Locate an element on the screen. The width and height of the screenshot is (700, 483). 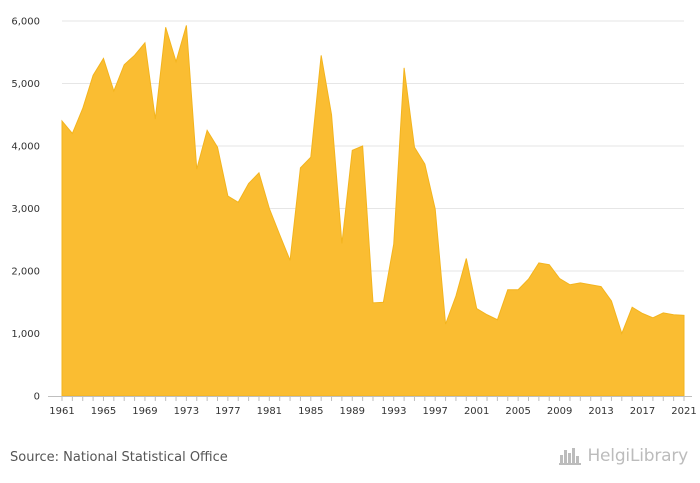
x-tick-label: 2021 is located at coordinates (683, 411).